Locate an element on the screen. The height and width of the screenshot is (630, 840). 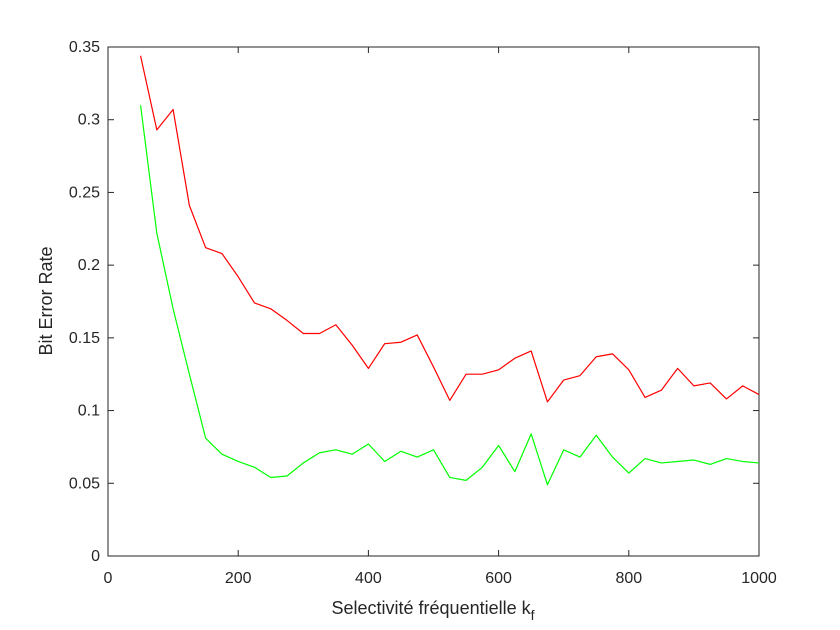
x-tick-label: 1000 is located at coordinates (759, 578).